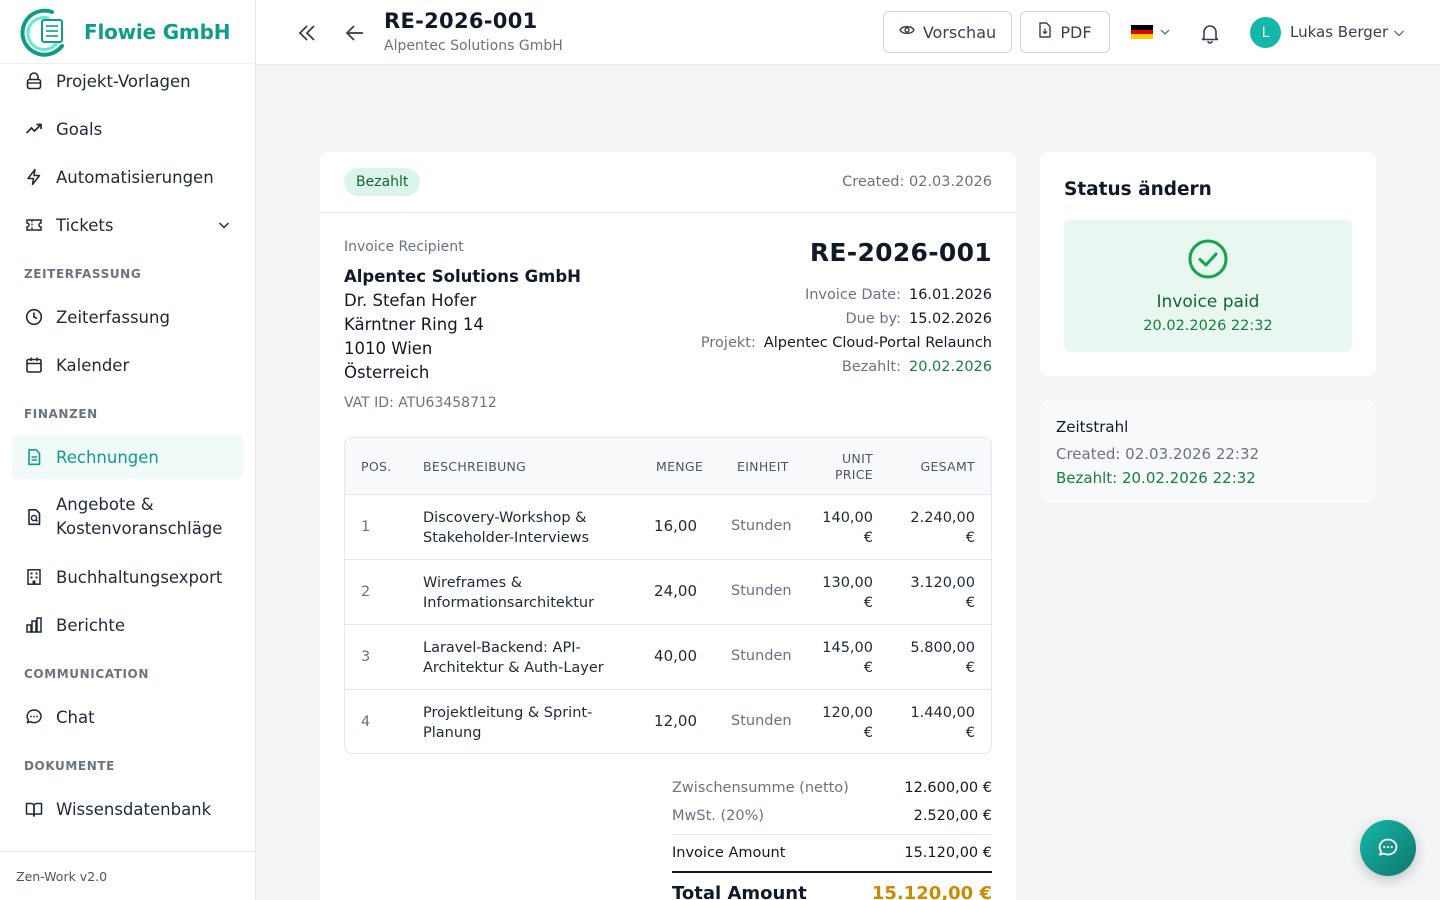 Image resolution: width=1440 pixels, height=900 pixels. I want to click on sidebar-item-label: Angebote &, so click(105, 504).